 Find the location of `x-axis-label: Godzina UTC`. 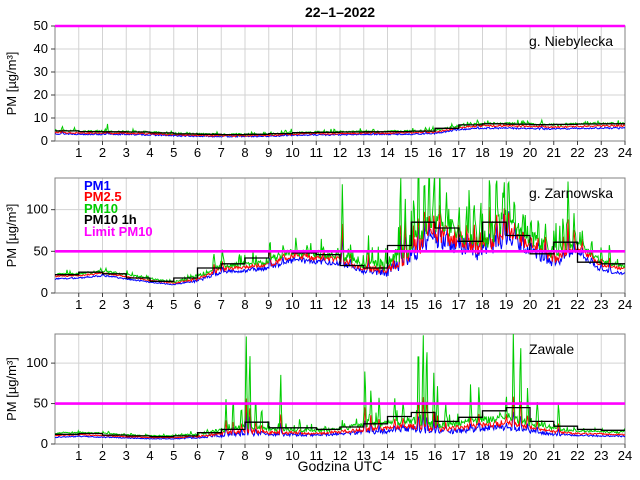

x-axis-label: Godzina UTC is located at coordinates (340, 466).